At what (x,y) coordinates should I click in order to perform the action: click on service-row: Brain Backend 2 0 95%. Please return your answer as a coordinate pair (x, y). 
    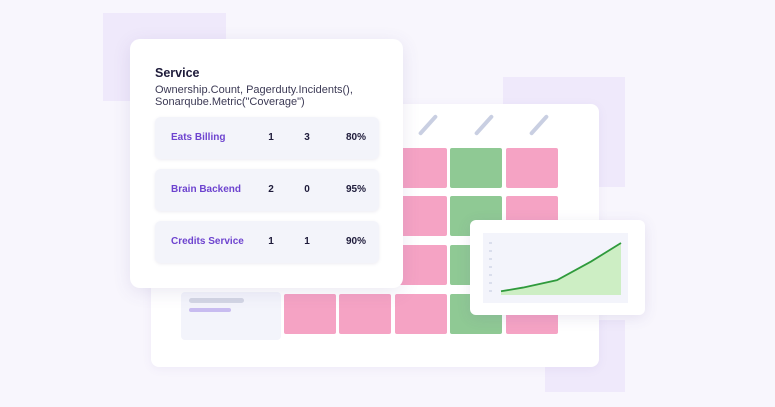
    Looking at the image, I should click on (267, 190).